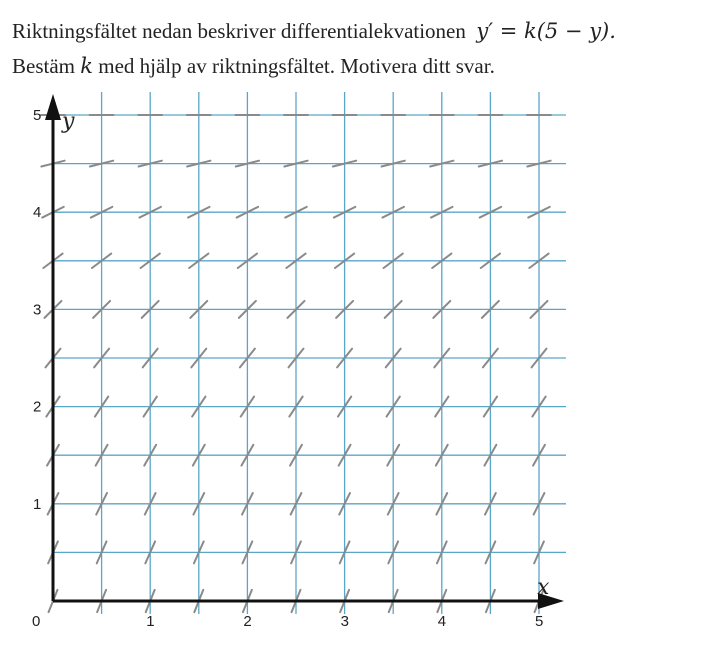 This screenshot has width=704, height=646. Describe the element at coordinates (150, 621) in the screenshot. I see `x-tick-label: 1` at that location.